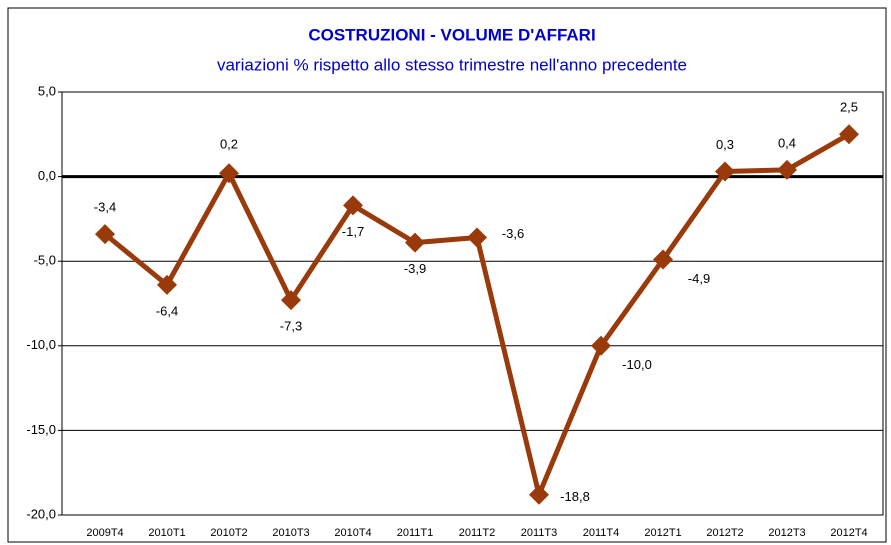  What do you see at coordinates (786, 533) in the screenshot?
I see `x-tick-label: 2012T3` at bounding box center [786, 533].